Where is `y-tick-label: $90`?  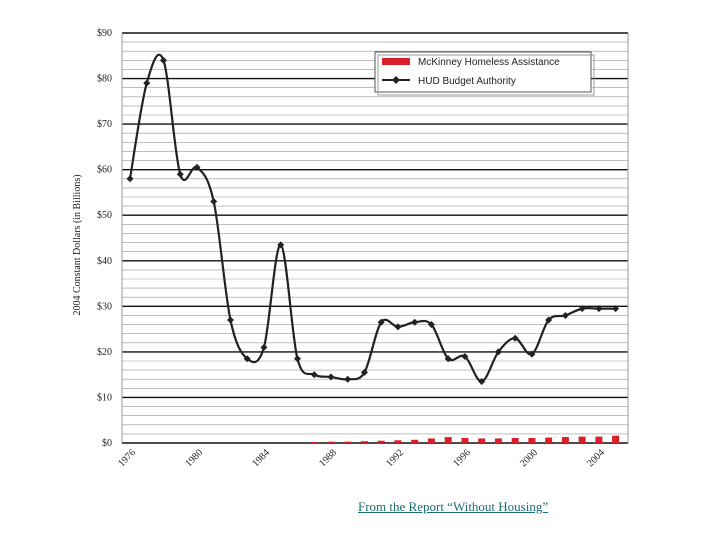
y-tick-label: $90 is located at coordinates (104, 33).